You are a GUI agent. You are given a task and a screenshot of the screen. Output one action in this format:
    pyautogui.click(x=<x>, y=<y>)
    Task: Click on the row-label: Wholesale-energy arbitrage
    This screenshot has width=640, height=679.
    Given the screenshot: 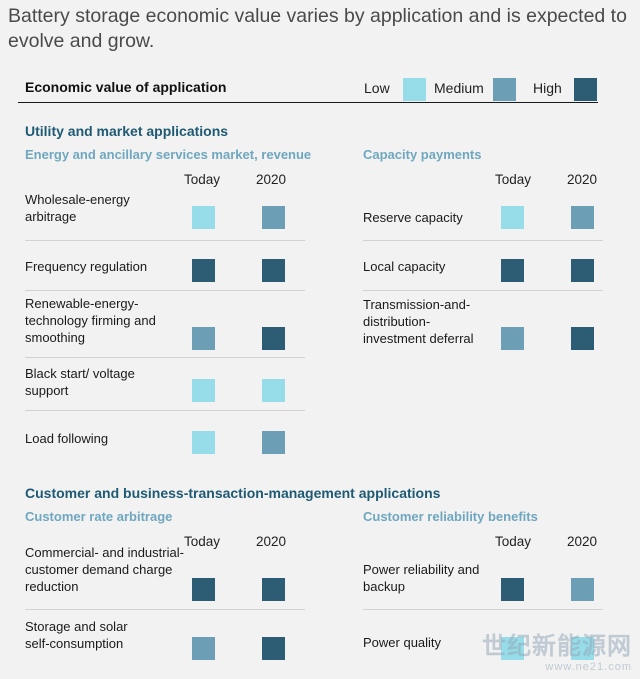 What is the action you would take?
    pyautogui.click(x=77, y=208)
    